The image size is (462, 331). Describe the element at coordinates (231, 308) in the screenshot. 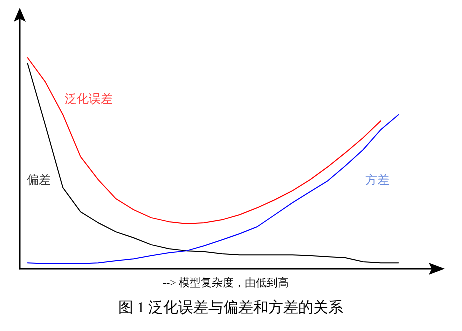

I see `text: 图 1 泛化误差与偏差和方差的关系` at that location.